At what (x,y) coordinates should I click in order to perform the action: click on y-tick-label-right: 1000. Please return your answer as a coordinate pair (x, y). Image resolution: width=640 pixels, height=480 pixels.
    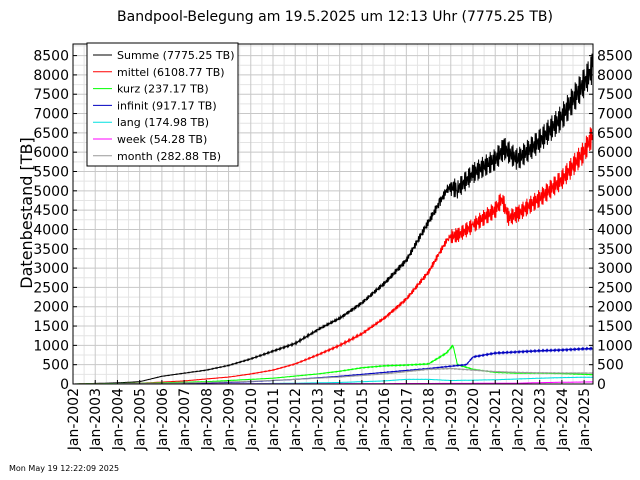
    Looking at the image, I should click on (615, 346).